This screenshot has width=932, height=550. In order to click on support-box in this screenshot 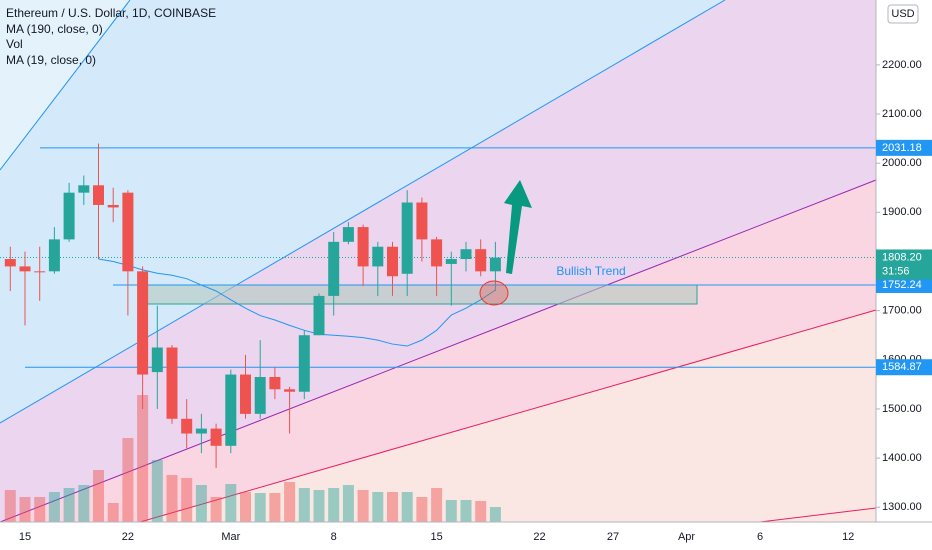, I will do `click(420, 294)`.